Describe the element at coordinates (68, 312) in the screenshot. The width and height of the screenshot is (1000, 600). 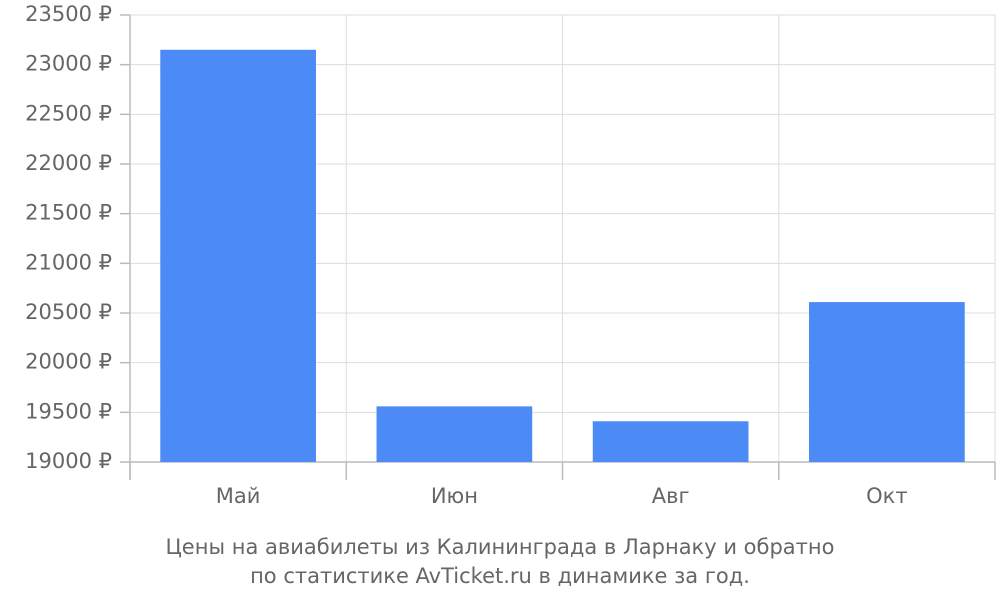
I see `y-tick-label: 20500 ₽` at that location.